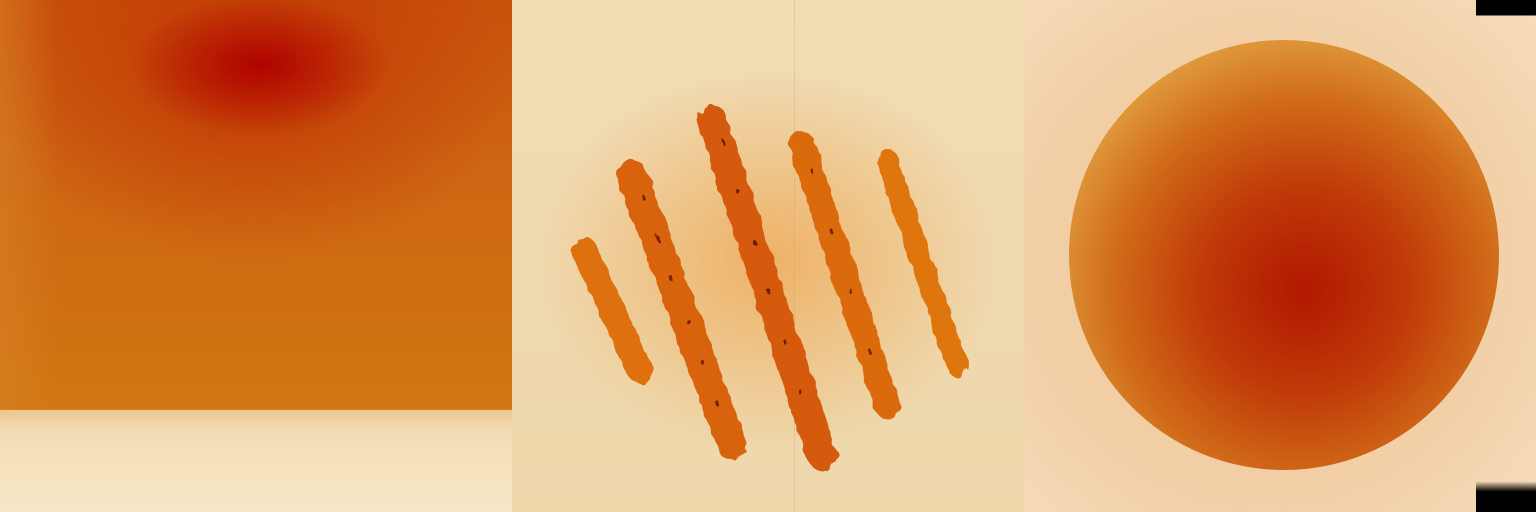  What do you see at coordinates (1506, 256) in the screenshot?
I see `corner-mask` at bounding box center [1506, 256].